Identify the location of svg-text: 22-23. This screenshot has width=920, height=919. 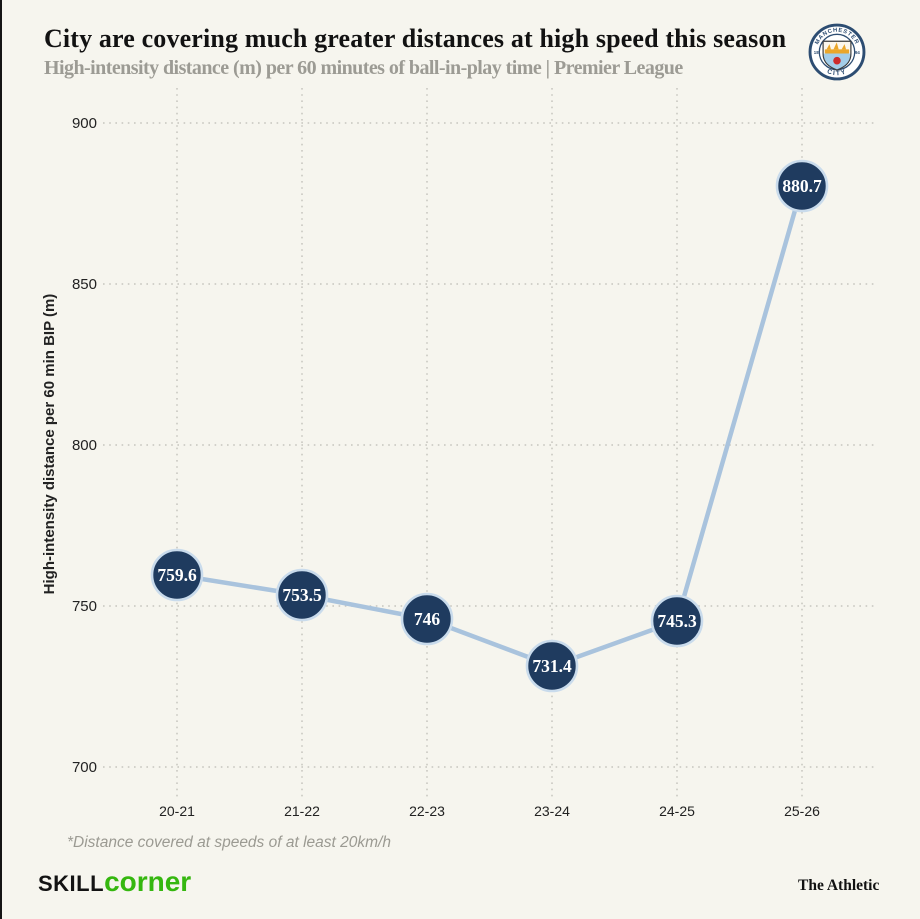
(427, 811).